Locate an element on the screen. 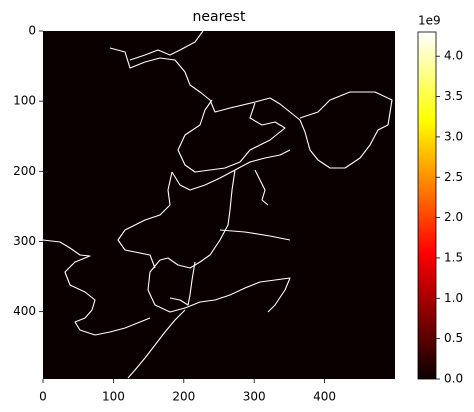  chart-title: nearest is located at coordinates (219, 17).